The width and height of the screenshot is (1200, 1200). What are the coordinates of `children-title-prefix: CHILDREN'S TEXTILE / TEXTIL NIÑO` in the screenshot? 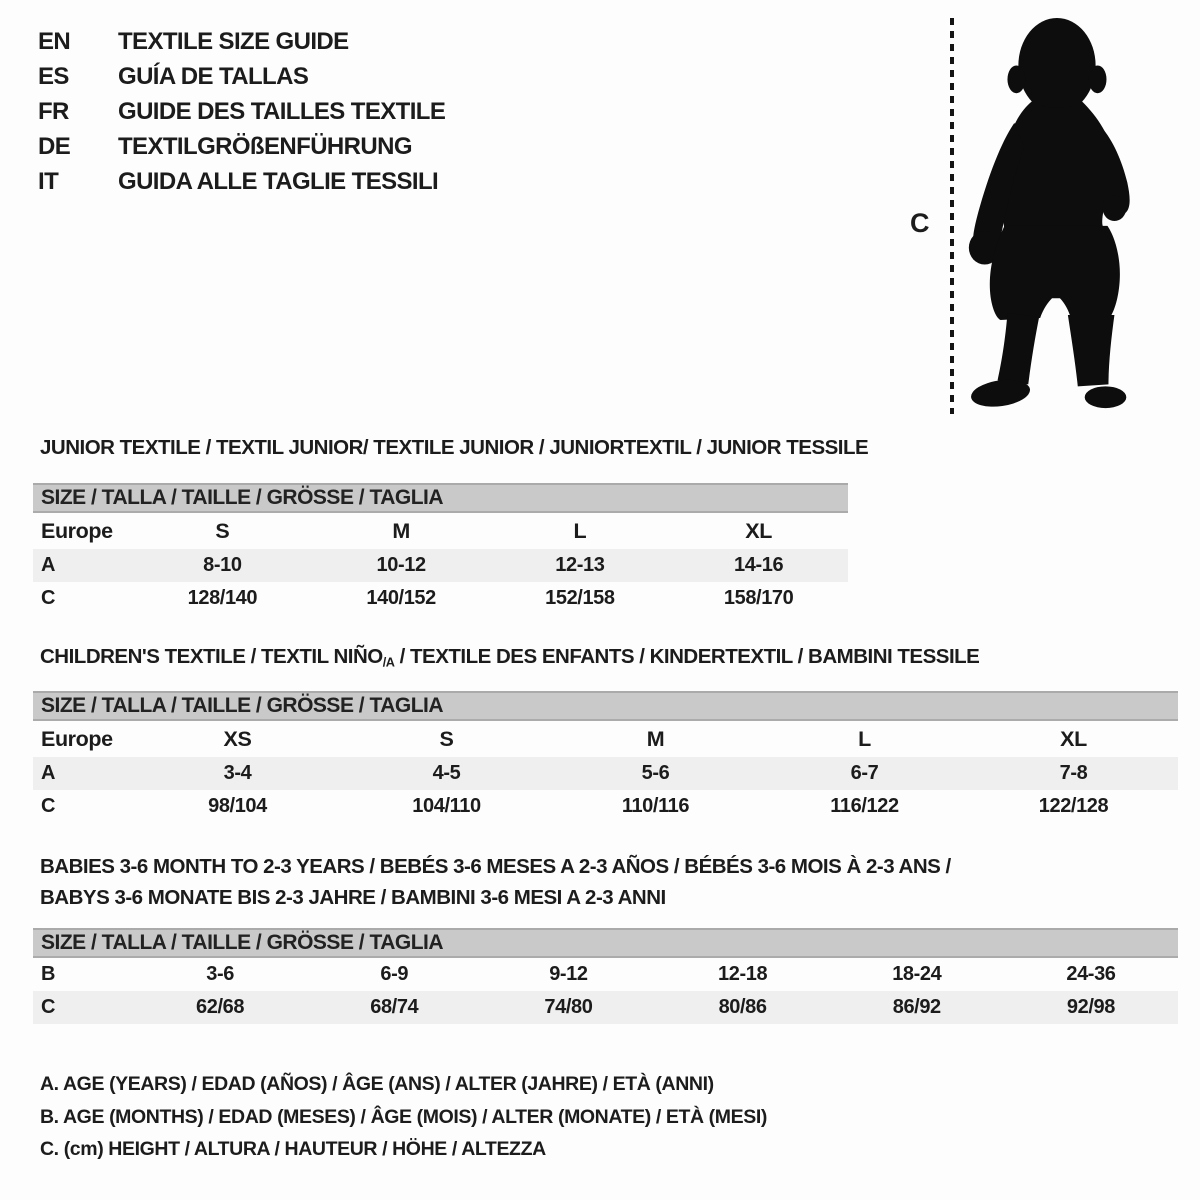 It's located at (211, 656).